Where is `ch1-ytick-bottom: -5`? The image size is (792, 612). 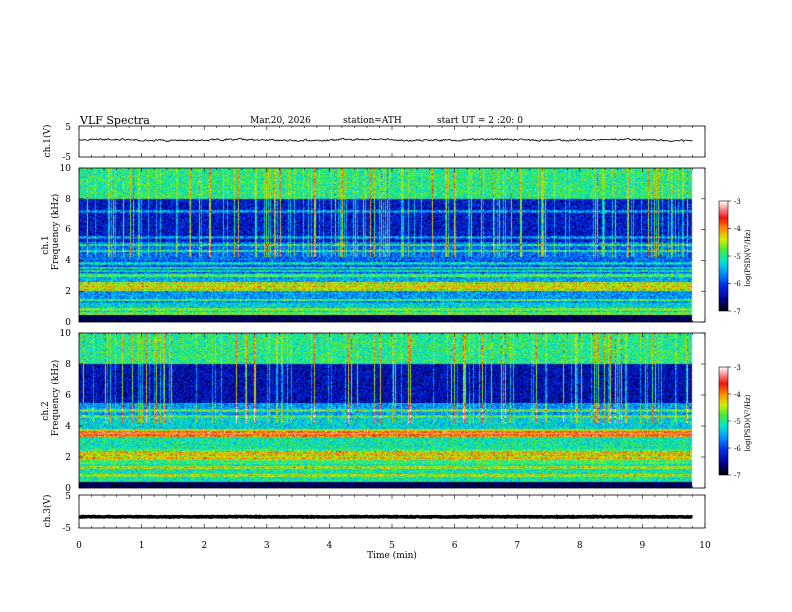 ch1-ytick-bottom: -5 is located at coordinates (66, 158).